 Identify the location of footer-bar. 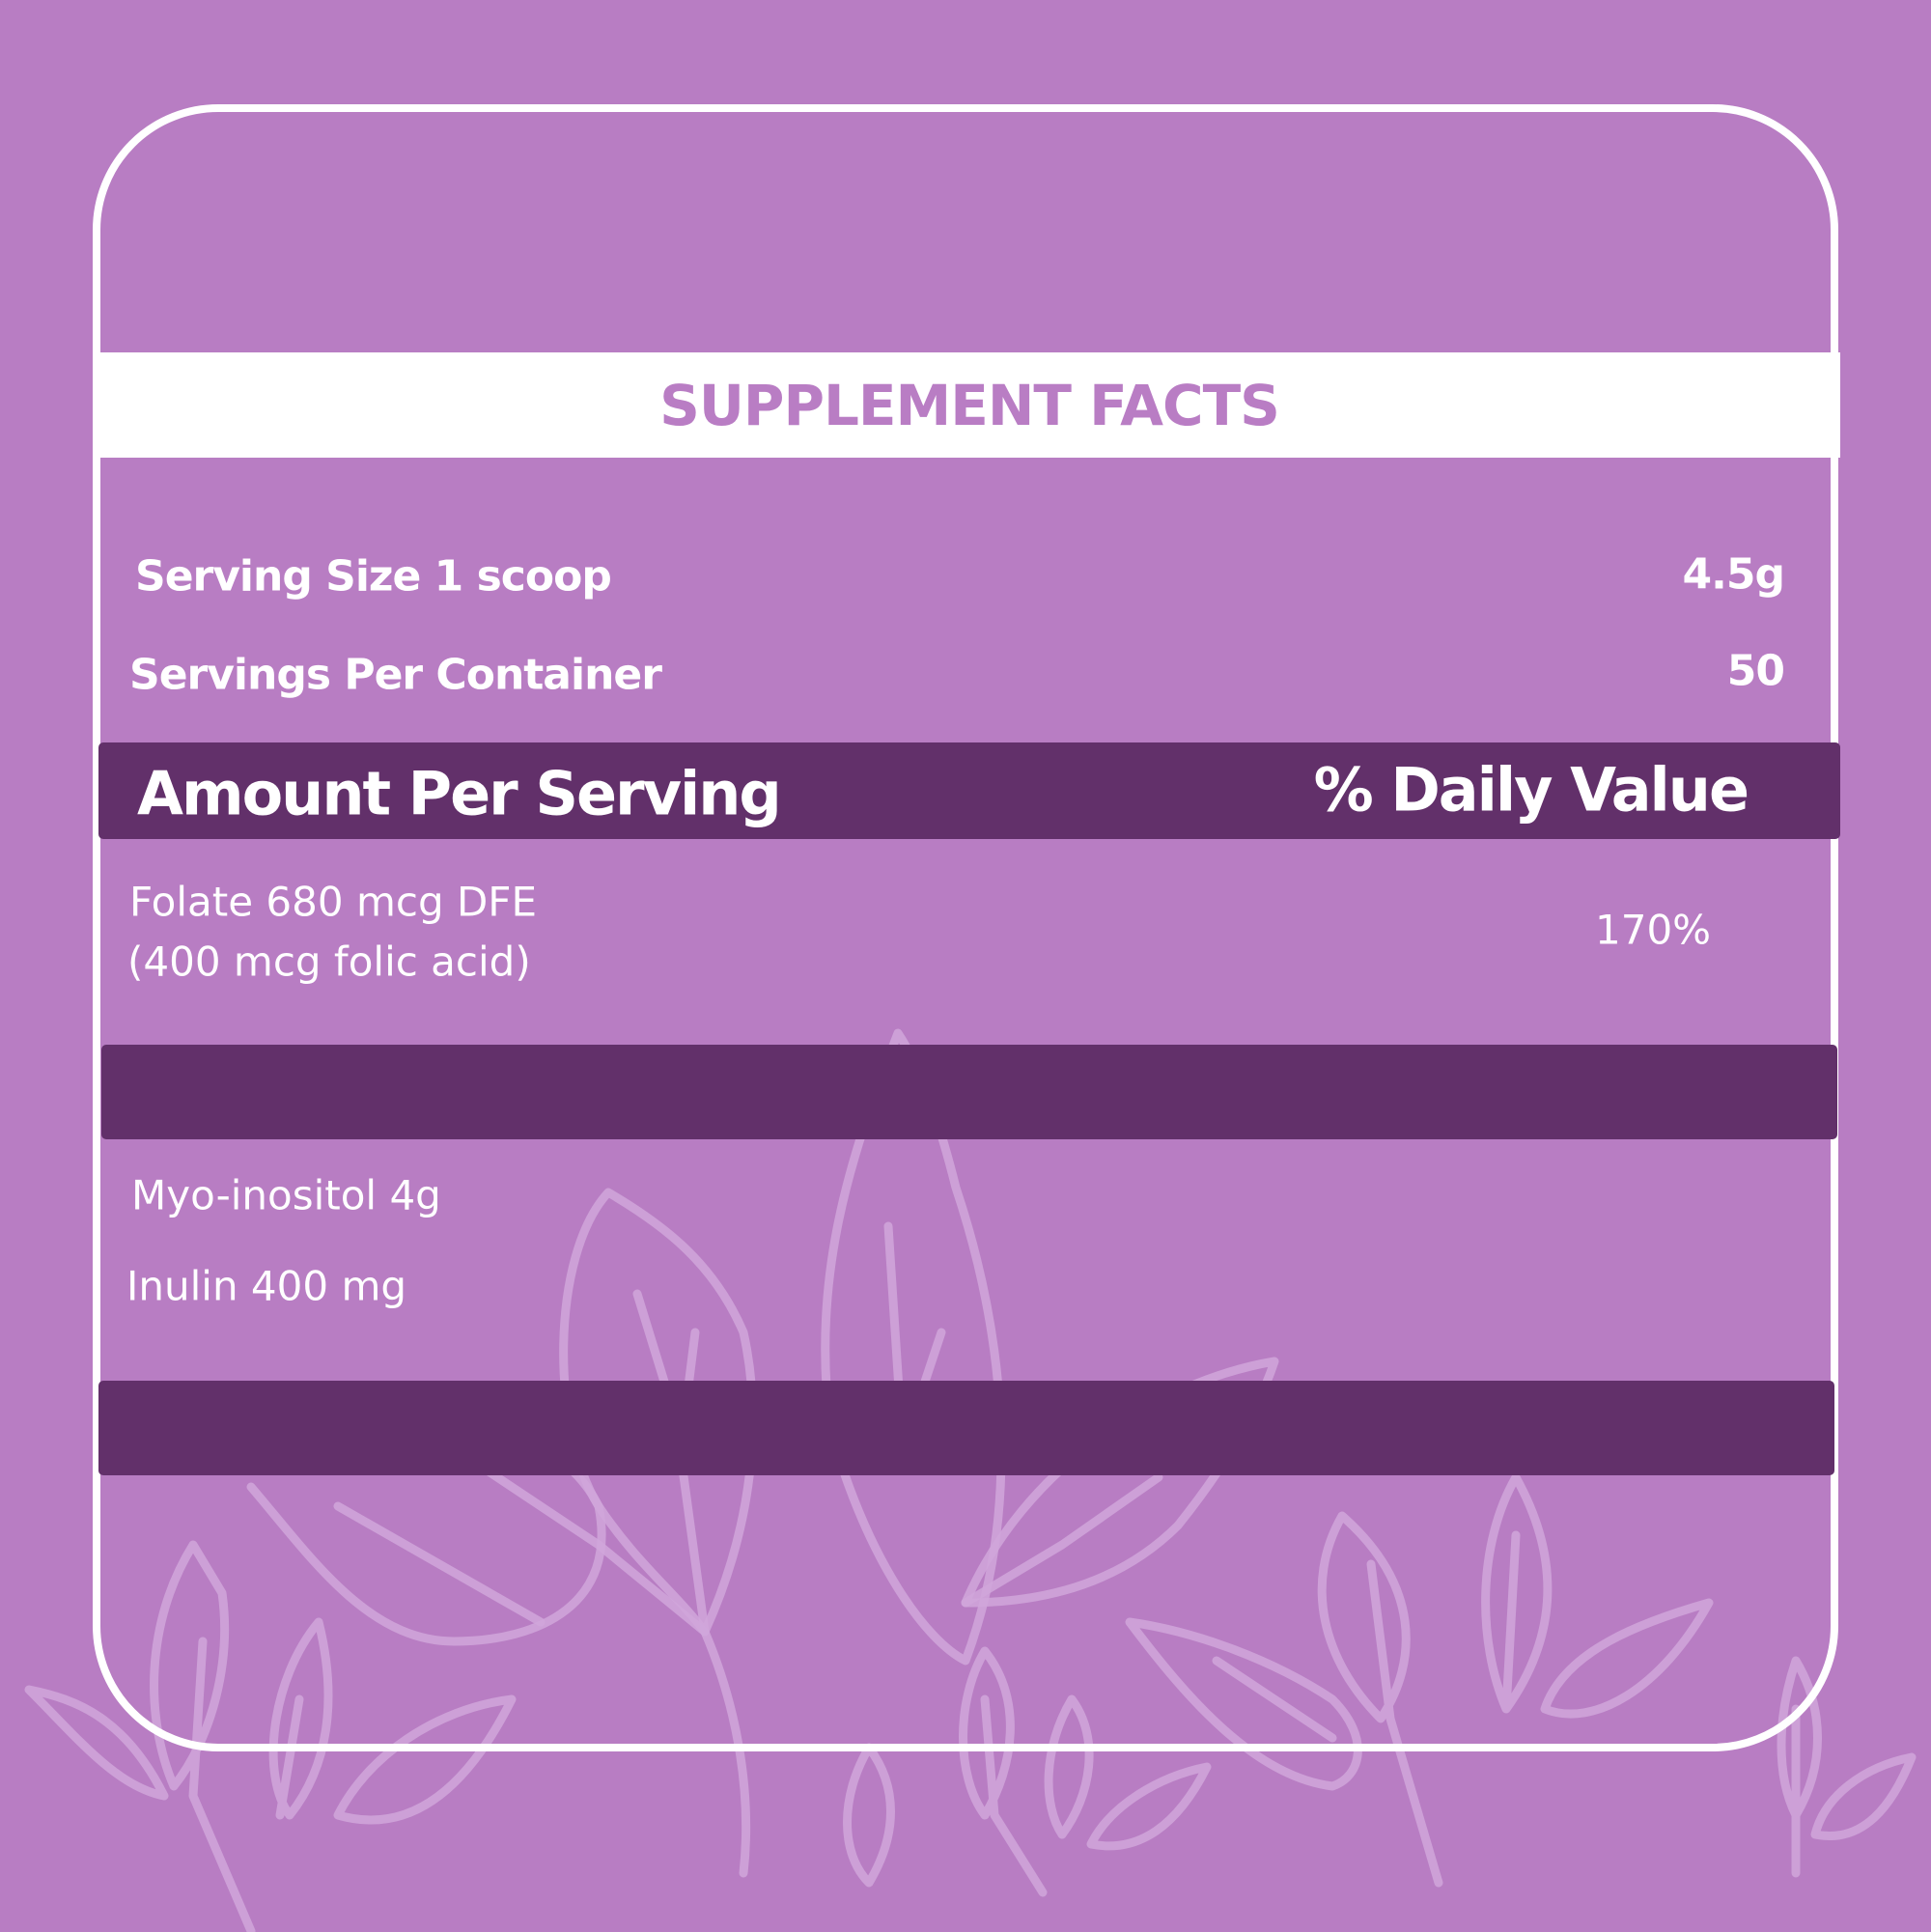
(966, 1428).